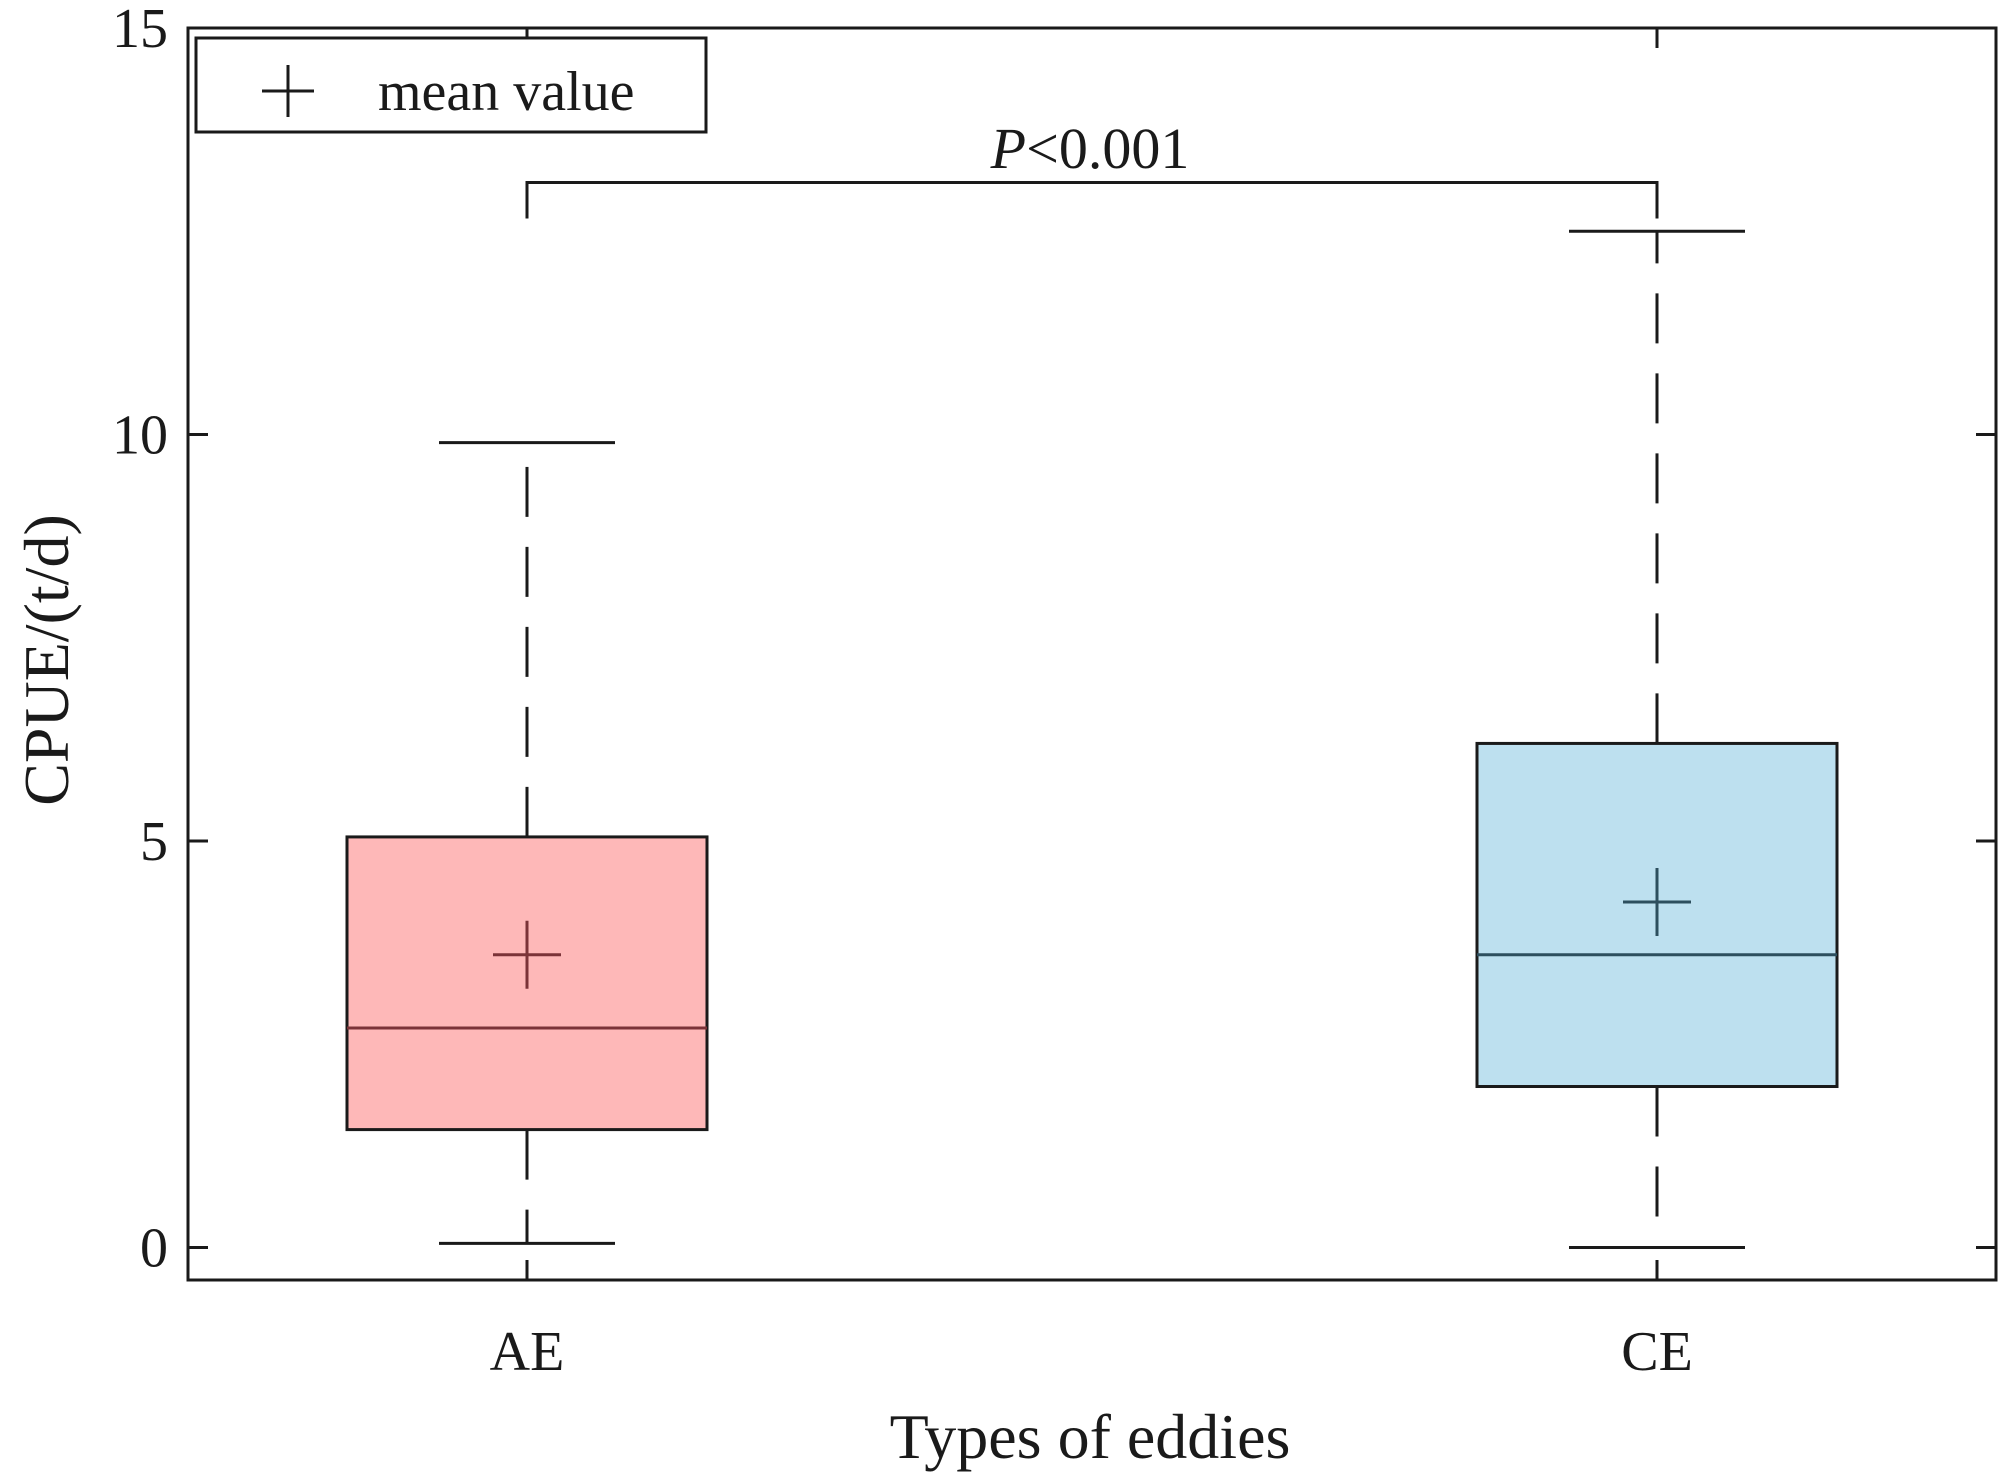  What do you see at coordinates (46, 660) in the screenshot?
I see `y-axis-label: CPUE/(t/d)` at bounding box center [46, 660].